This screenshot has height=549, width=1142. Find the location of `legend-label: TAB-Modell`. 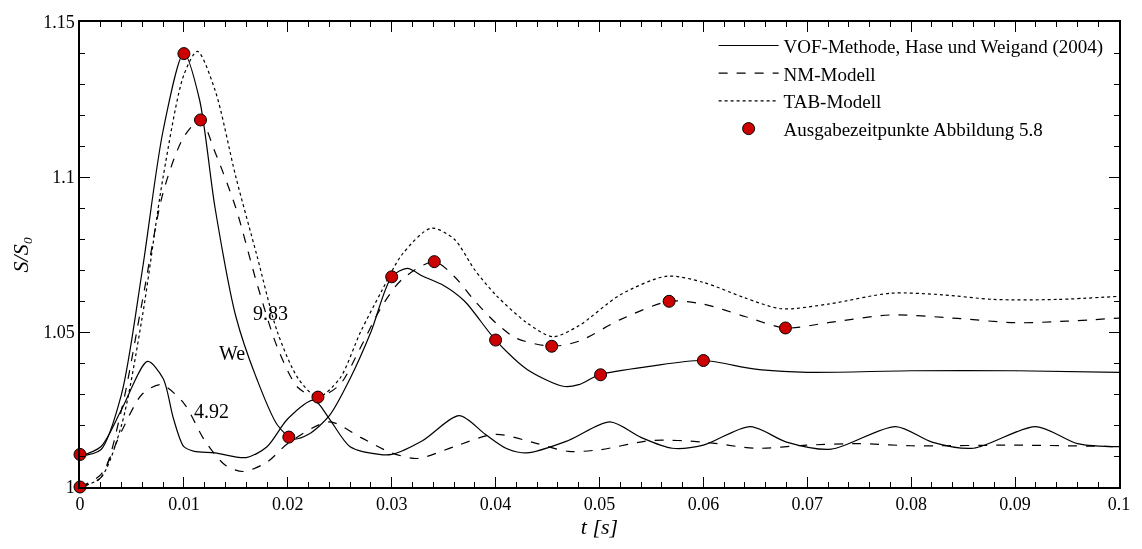

legend-label: TAB-Modell is located at coordinates (832, 102).